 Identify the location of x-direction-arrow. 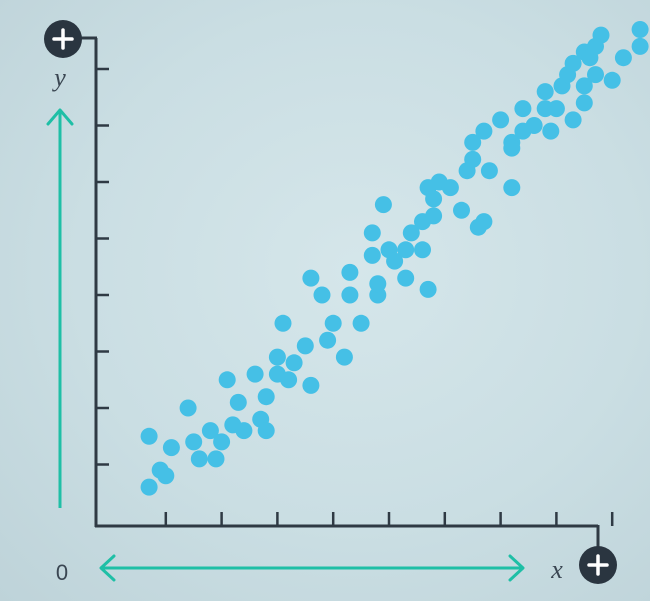
(312, 568).